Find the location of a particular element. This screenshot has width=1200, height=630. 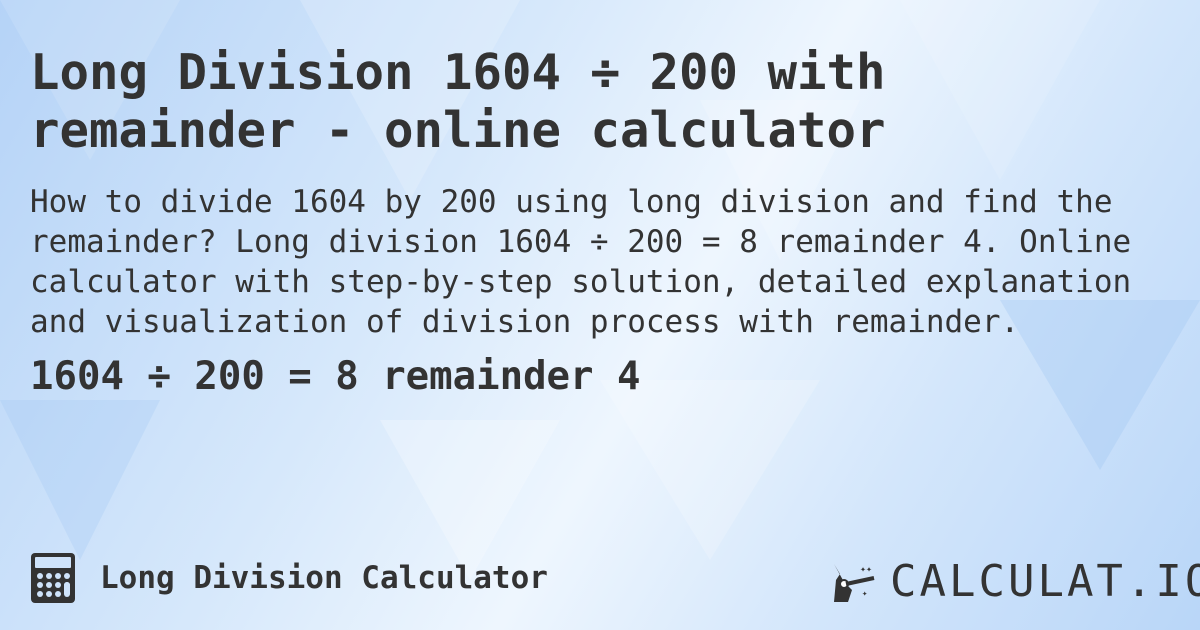

calculat-io-logo: ✦✦ ✦ CALCULAT.IO is located at coordinates (1015, 581).